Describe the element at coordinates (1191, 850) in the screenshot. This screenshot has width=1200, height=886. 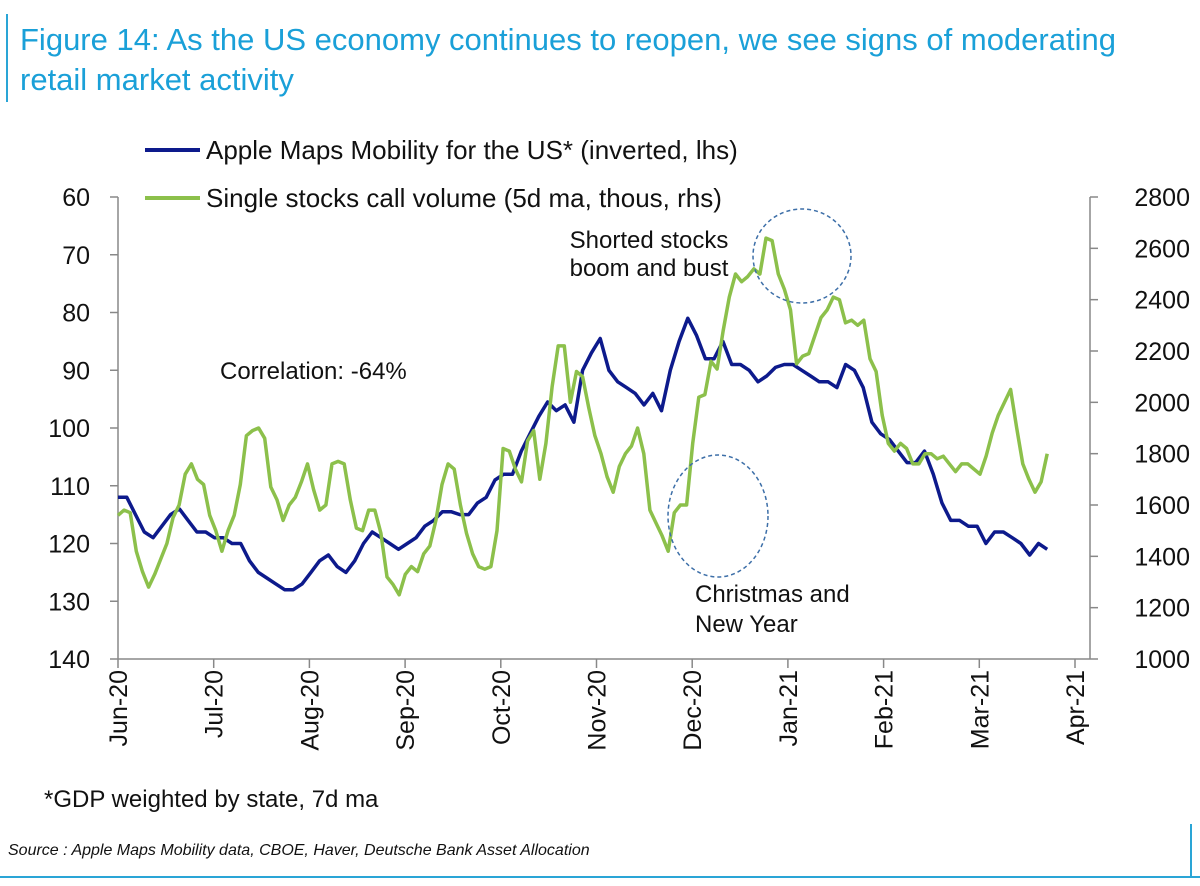
I see `frame-rule-right` at that location.